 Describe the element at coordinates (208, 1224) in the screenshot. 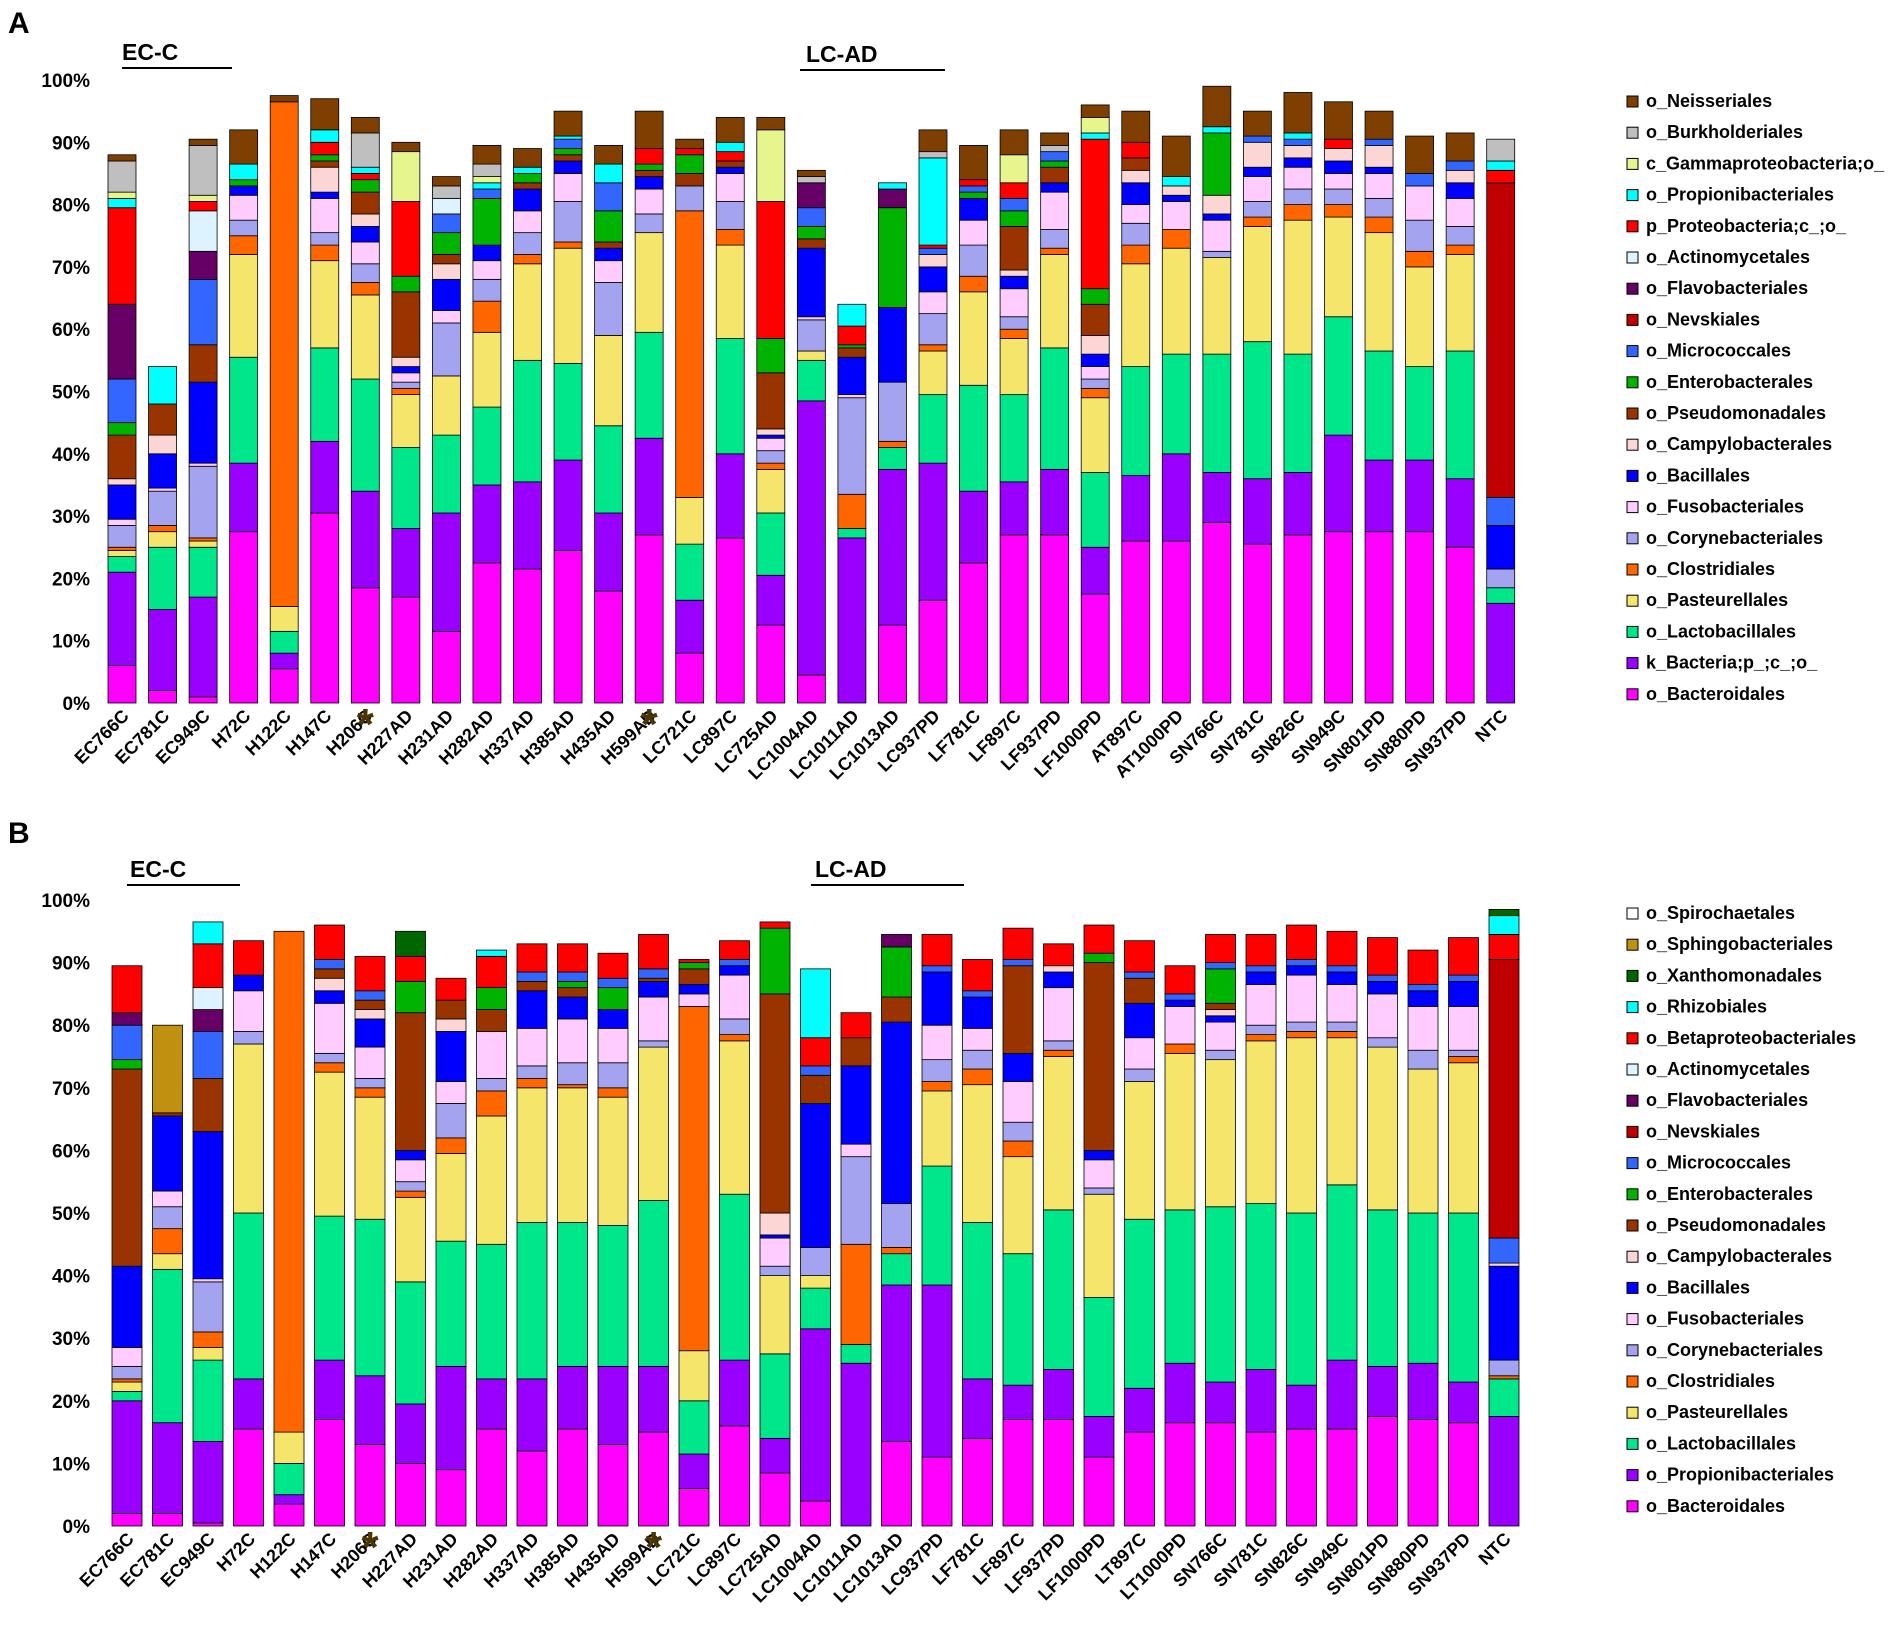

I see `bar-EC949C` at that location.